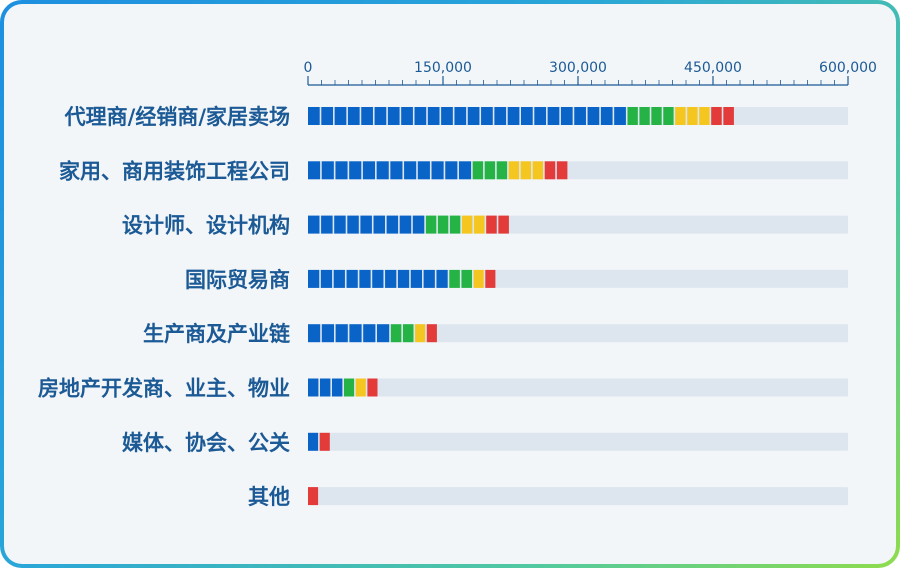 Image resolution: width=900 pixels, height=568 pixels. What do you see at coordinates (174, 171) in the screenshot?
I see `category-label: 家用、商用装饰工程公司` at bounding box center [174, 171].